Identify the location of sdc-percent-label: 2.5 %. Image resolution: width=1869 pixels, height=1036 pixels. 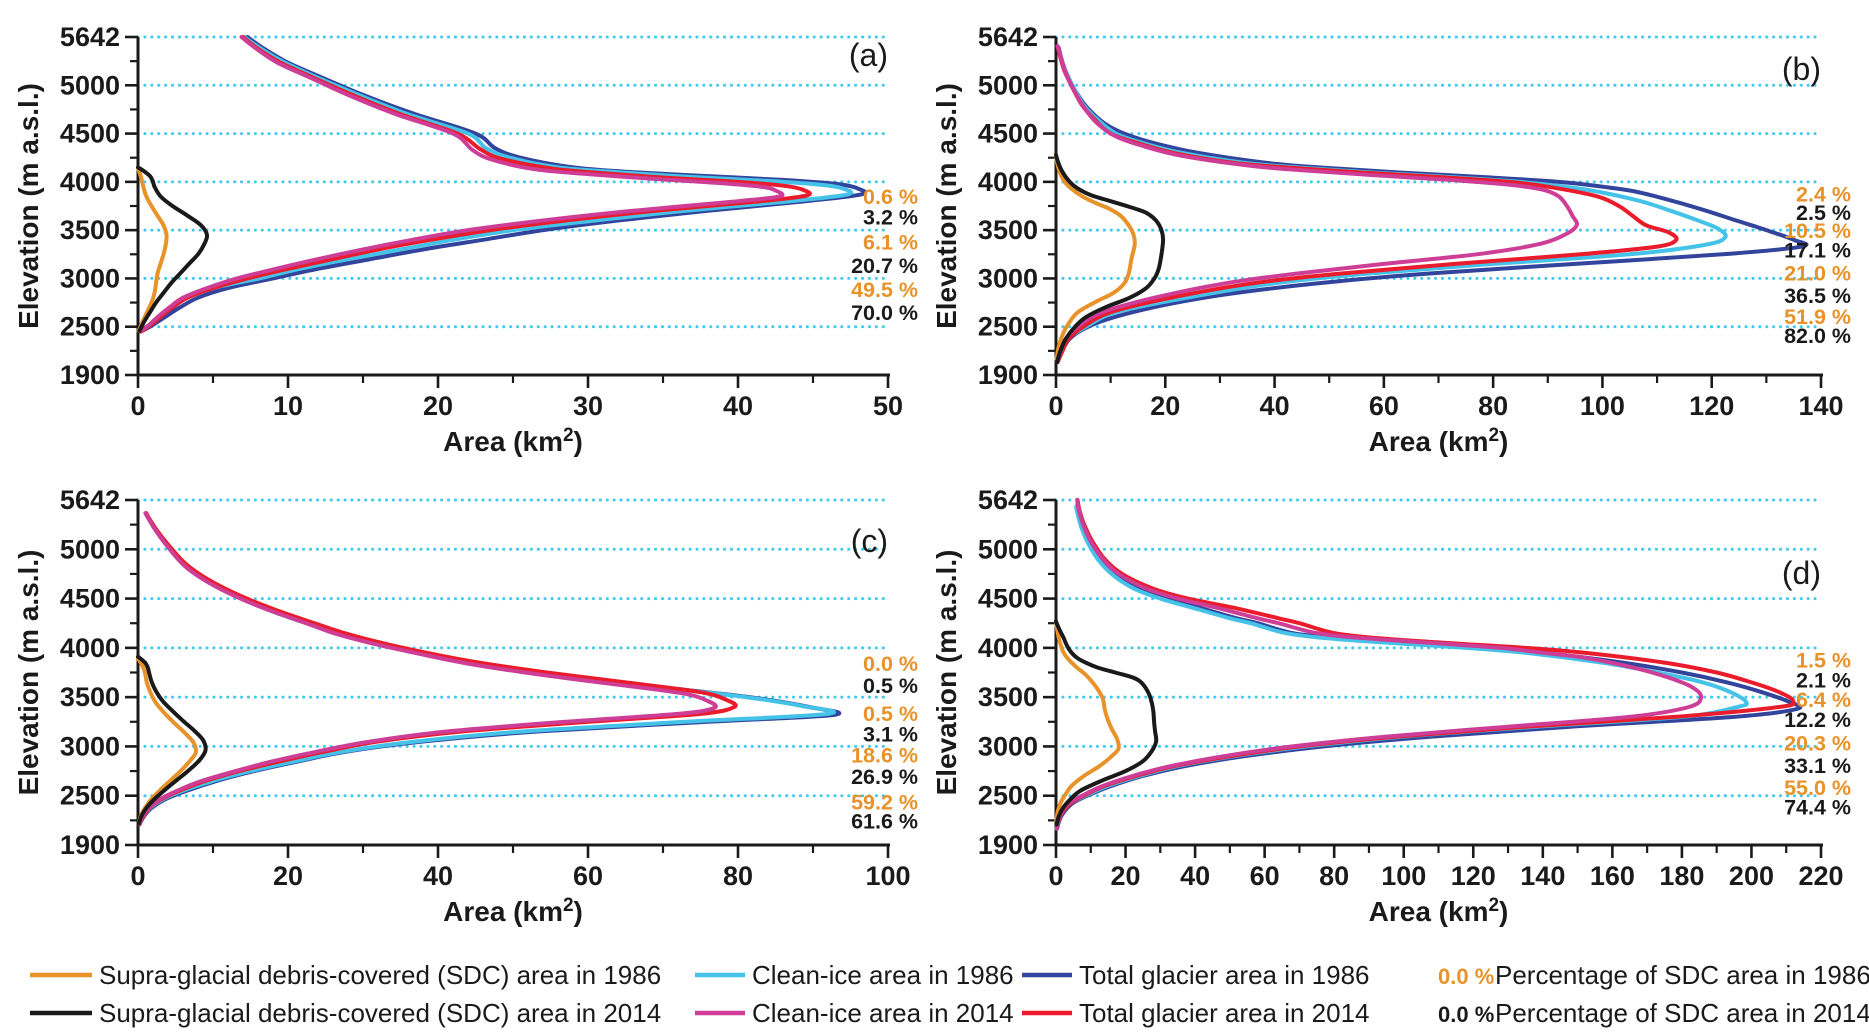
(1823, 213).